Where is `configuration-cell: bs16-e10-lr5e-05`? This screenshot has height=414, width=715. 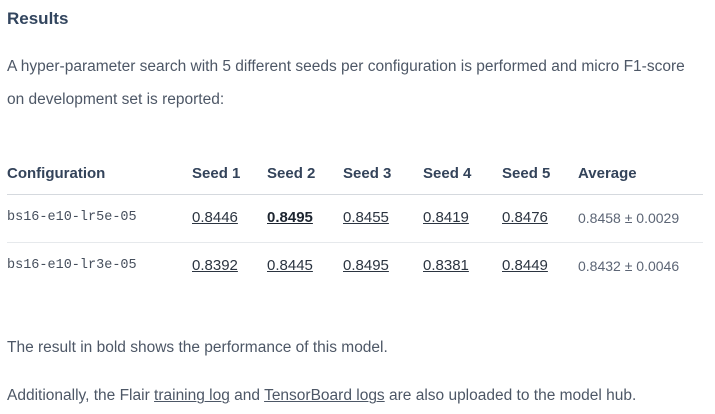 configuration-cell: bs16-e10-lr5e-05 is located at coordinates (99, 218).